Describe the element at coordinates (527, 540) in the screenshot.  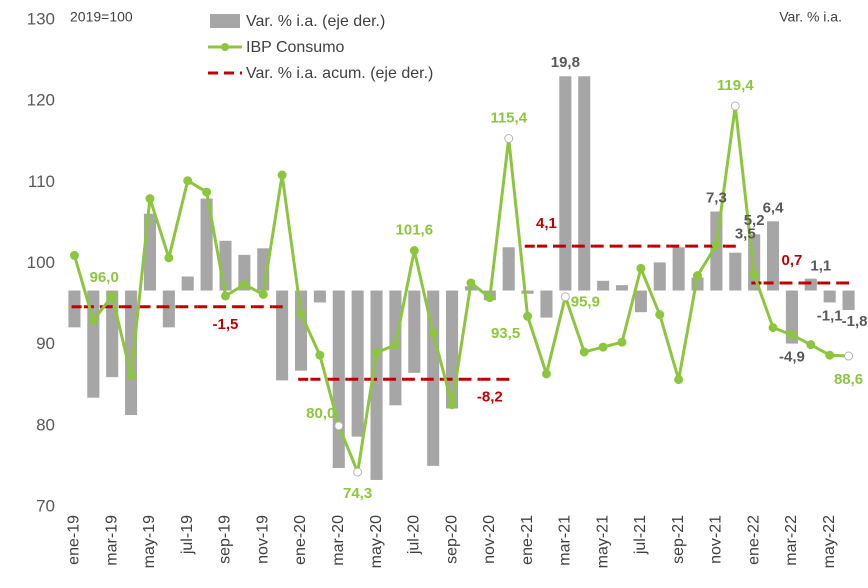
I see `x-tick-label: ene-21` at that location.